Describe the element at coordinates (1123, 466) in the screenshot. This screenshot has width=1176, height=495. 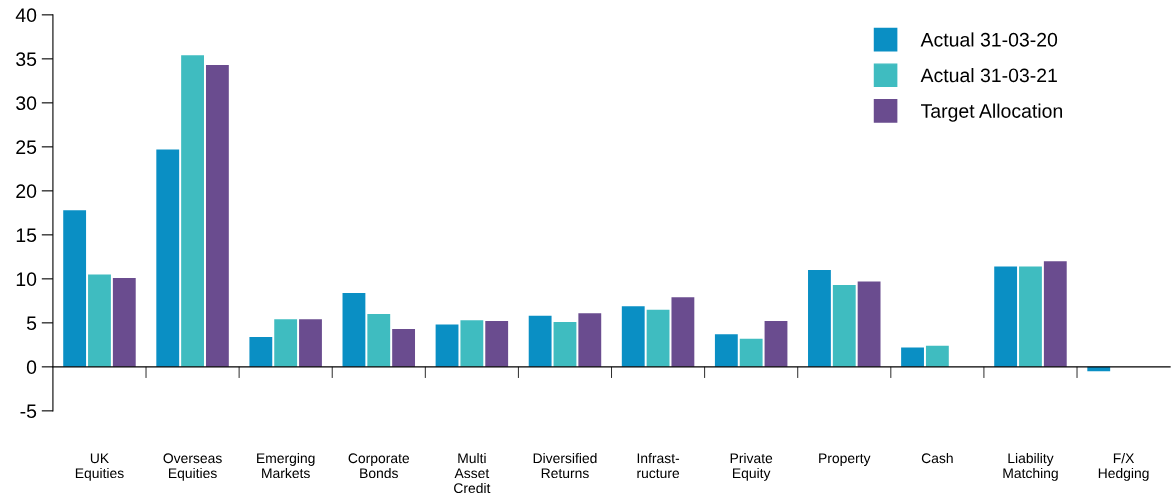
I see `x-tick-label: F/X Hedging` at that location.